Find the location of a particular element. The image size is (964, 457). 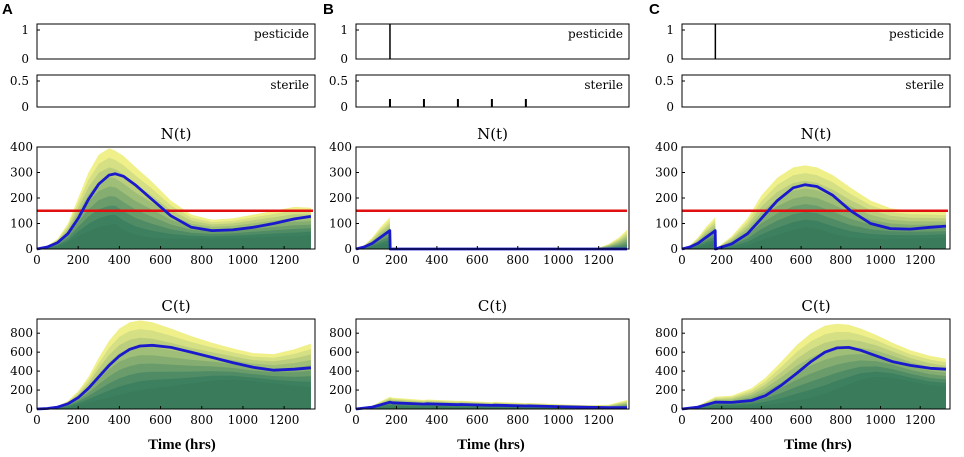

ytick-label-n-b-1: 100 is located at coordinates (340, 224).